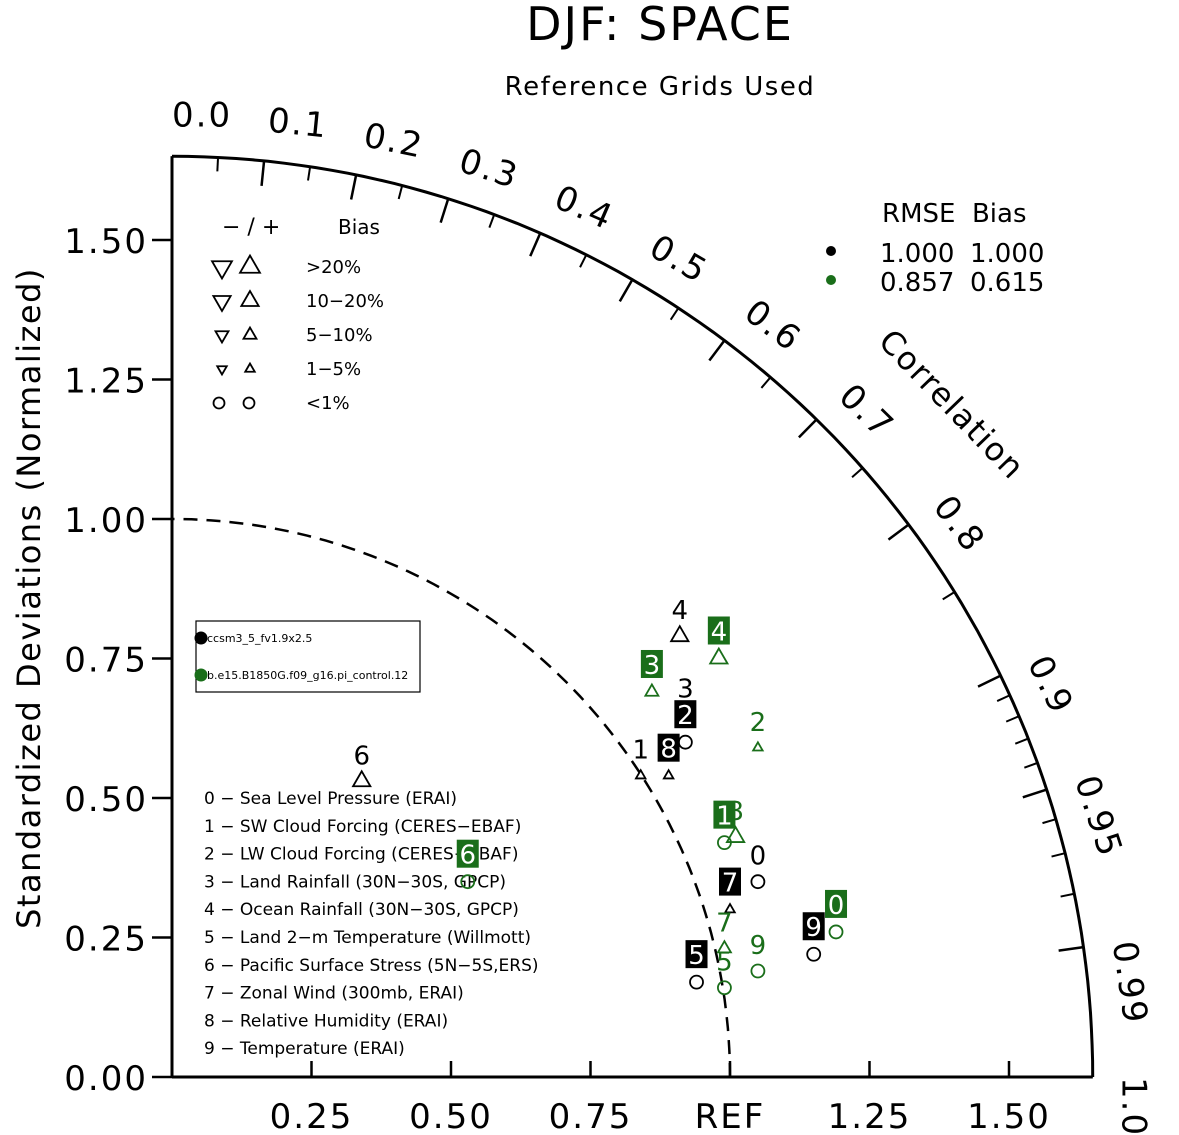 This screenshot has width=1179, height=1135. I want to click on y-tick-label: 0.25, so click(106, 940).